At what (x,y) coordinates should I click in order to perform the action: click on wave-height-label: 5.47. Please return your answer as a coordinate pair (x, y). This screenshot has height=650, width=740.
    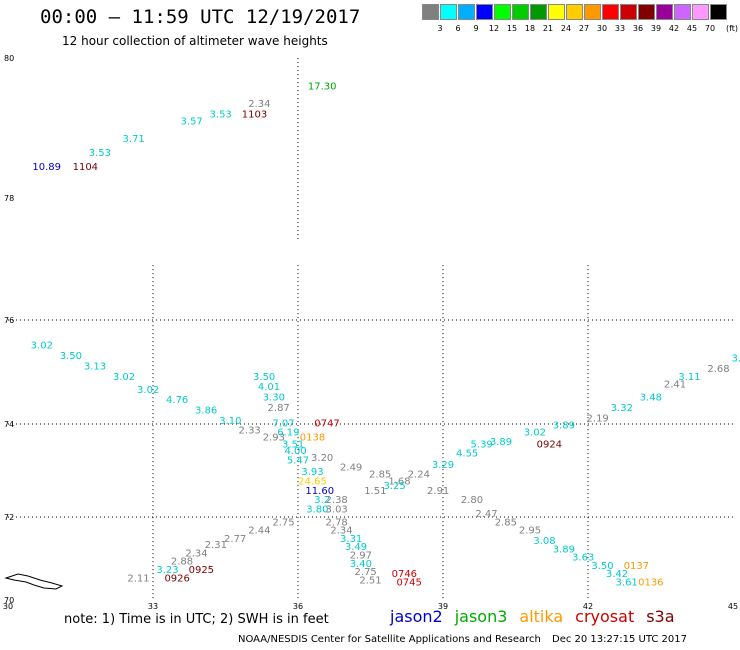
    Looking at the image, I should click on (298, 461).